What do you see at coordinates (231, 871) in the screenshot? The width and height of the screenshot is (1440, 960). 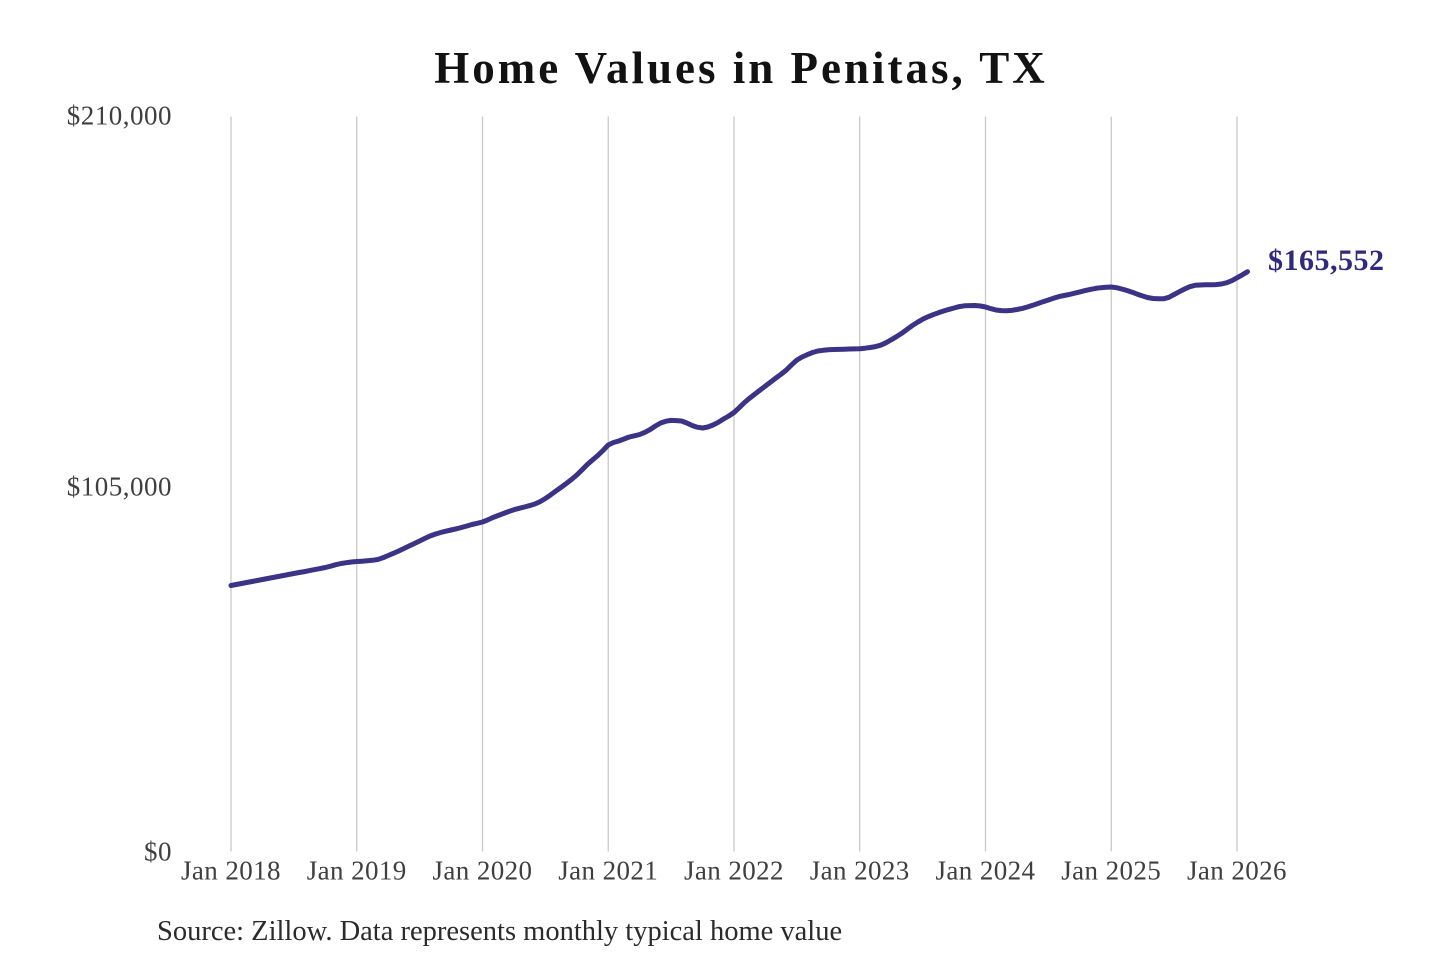 I see `svg-text: Jan 2018` at bounding box center [231, 871].